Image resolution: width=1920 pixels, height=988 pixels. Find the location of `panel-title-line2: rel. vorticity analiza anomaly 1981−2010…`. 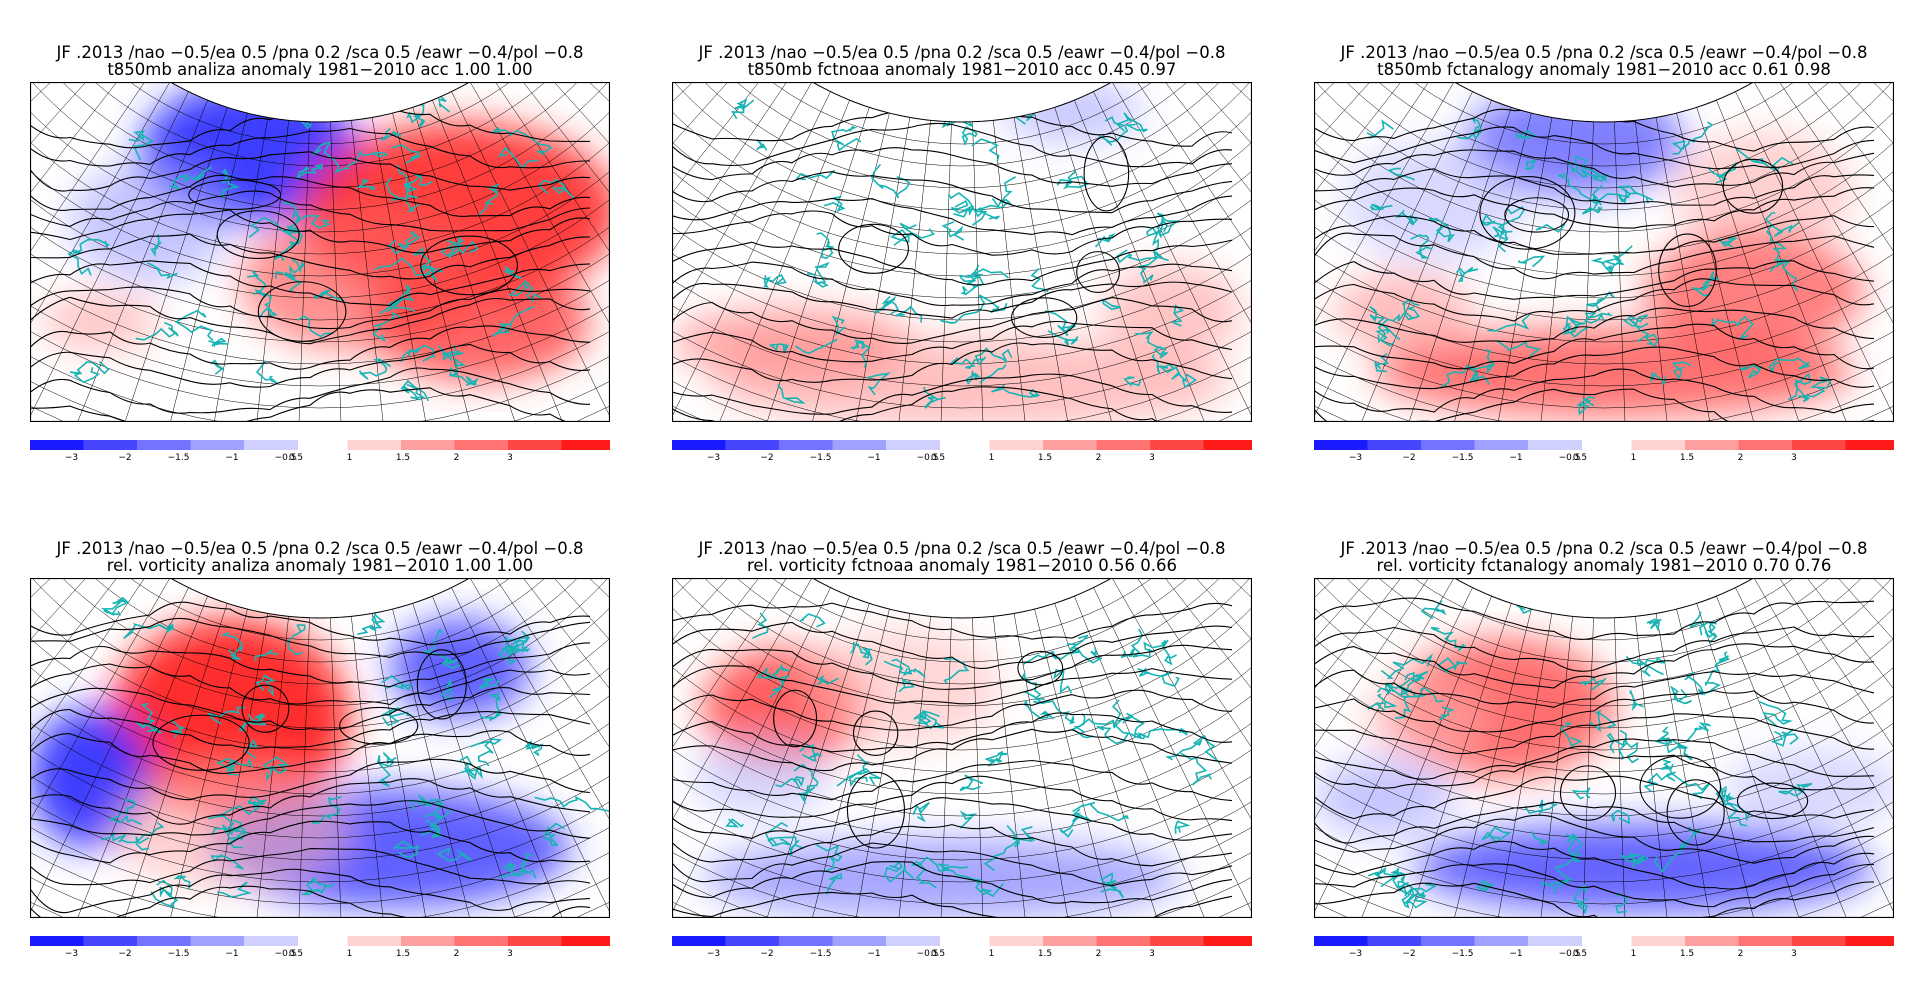

panel-title-line2: rel. vorticity analiza anomaly 1981−2010… is located at coordinates (320, 565).